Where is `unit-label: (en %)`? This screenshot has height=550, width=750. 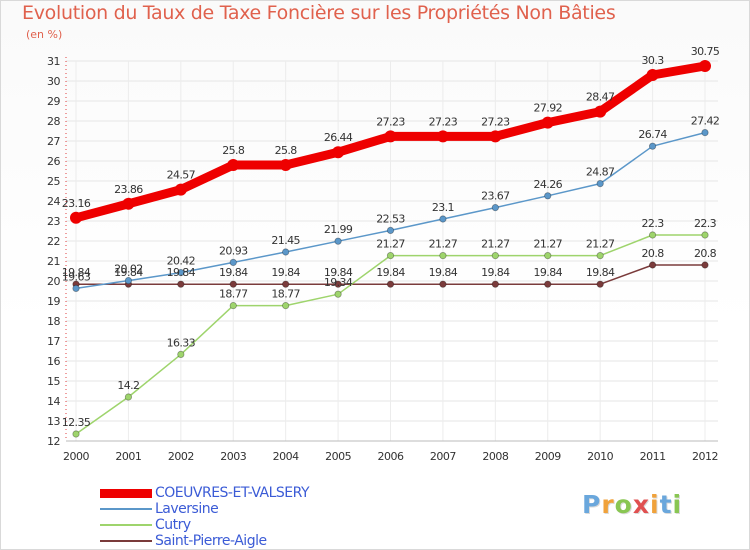
unit-label: (en %) is located at coordinates (44, 34).